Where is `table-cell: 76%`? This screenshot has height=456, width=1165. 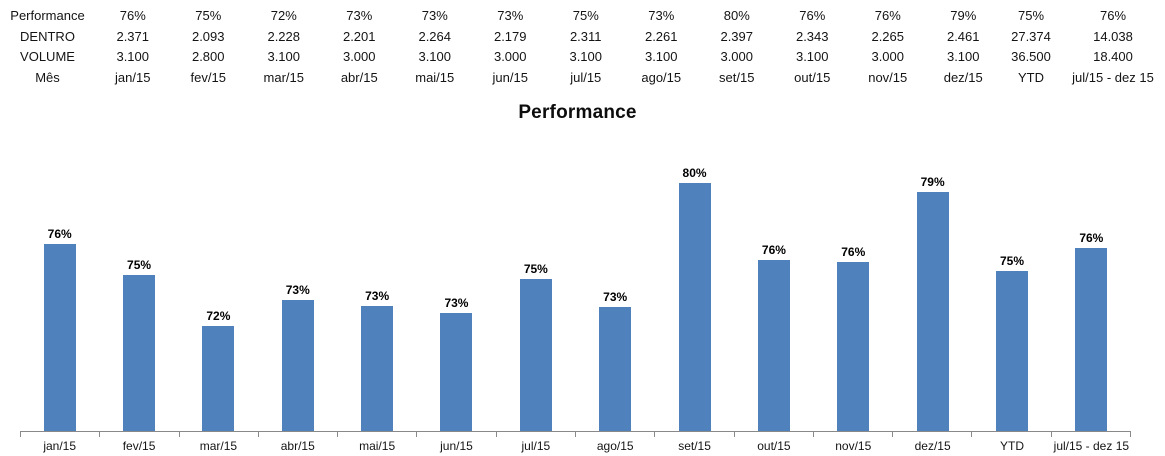
table-cell: 76% is located at coordinates (1113, 15).